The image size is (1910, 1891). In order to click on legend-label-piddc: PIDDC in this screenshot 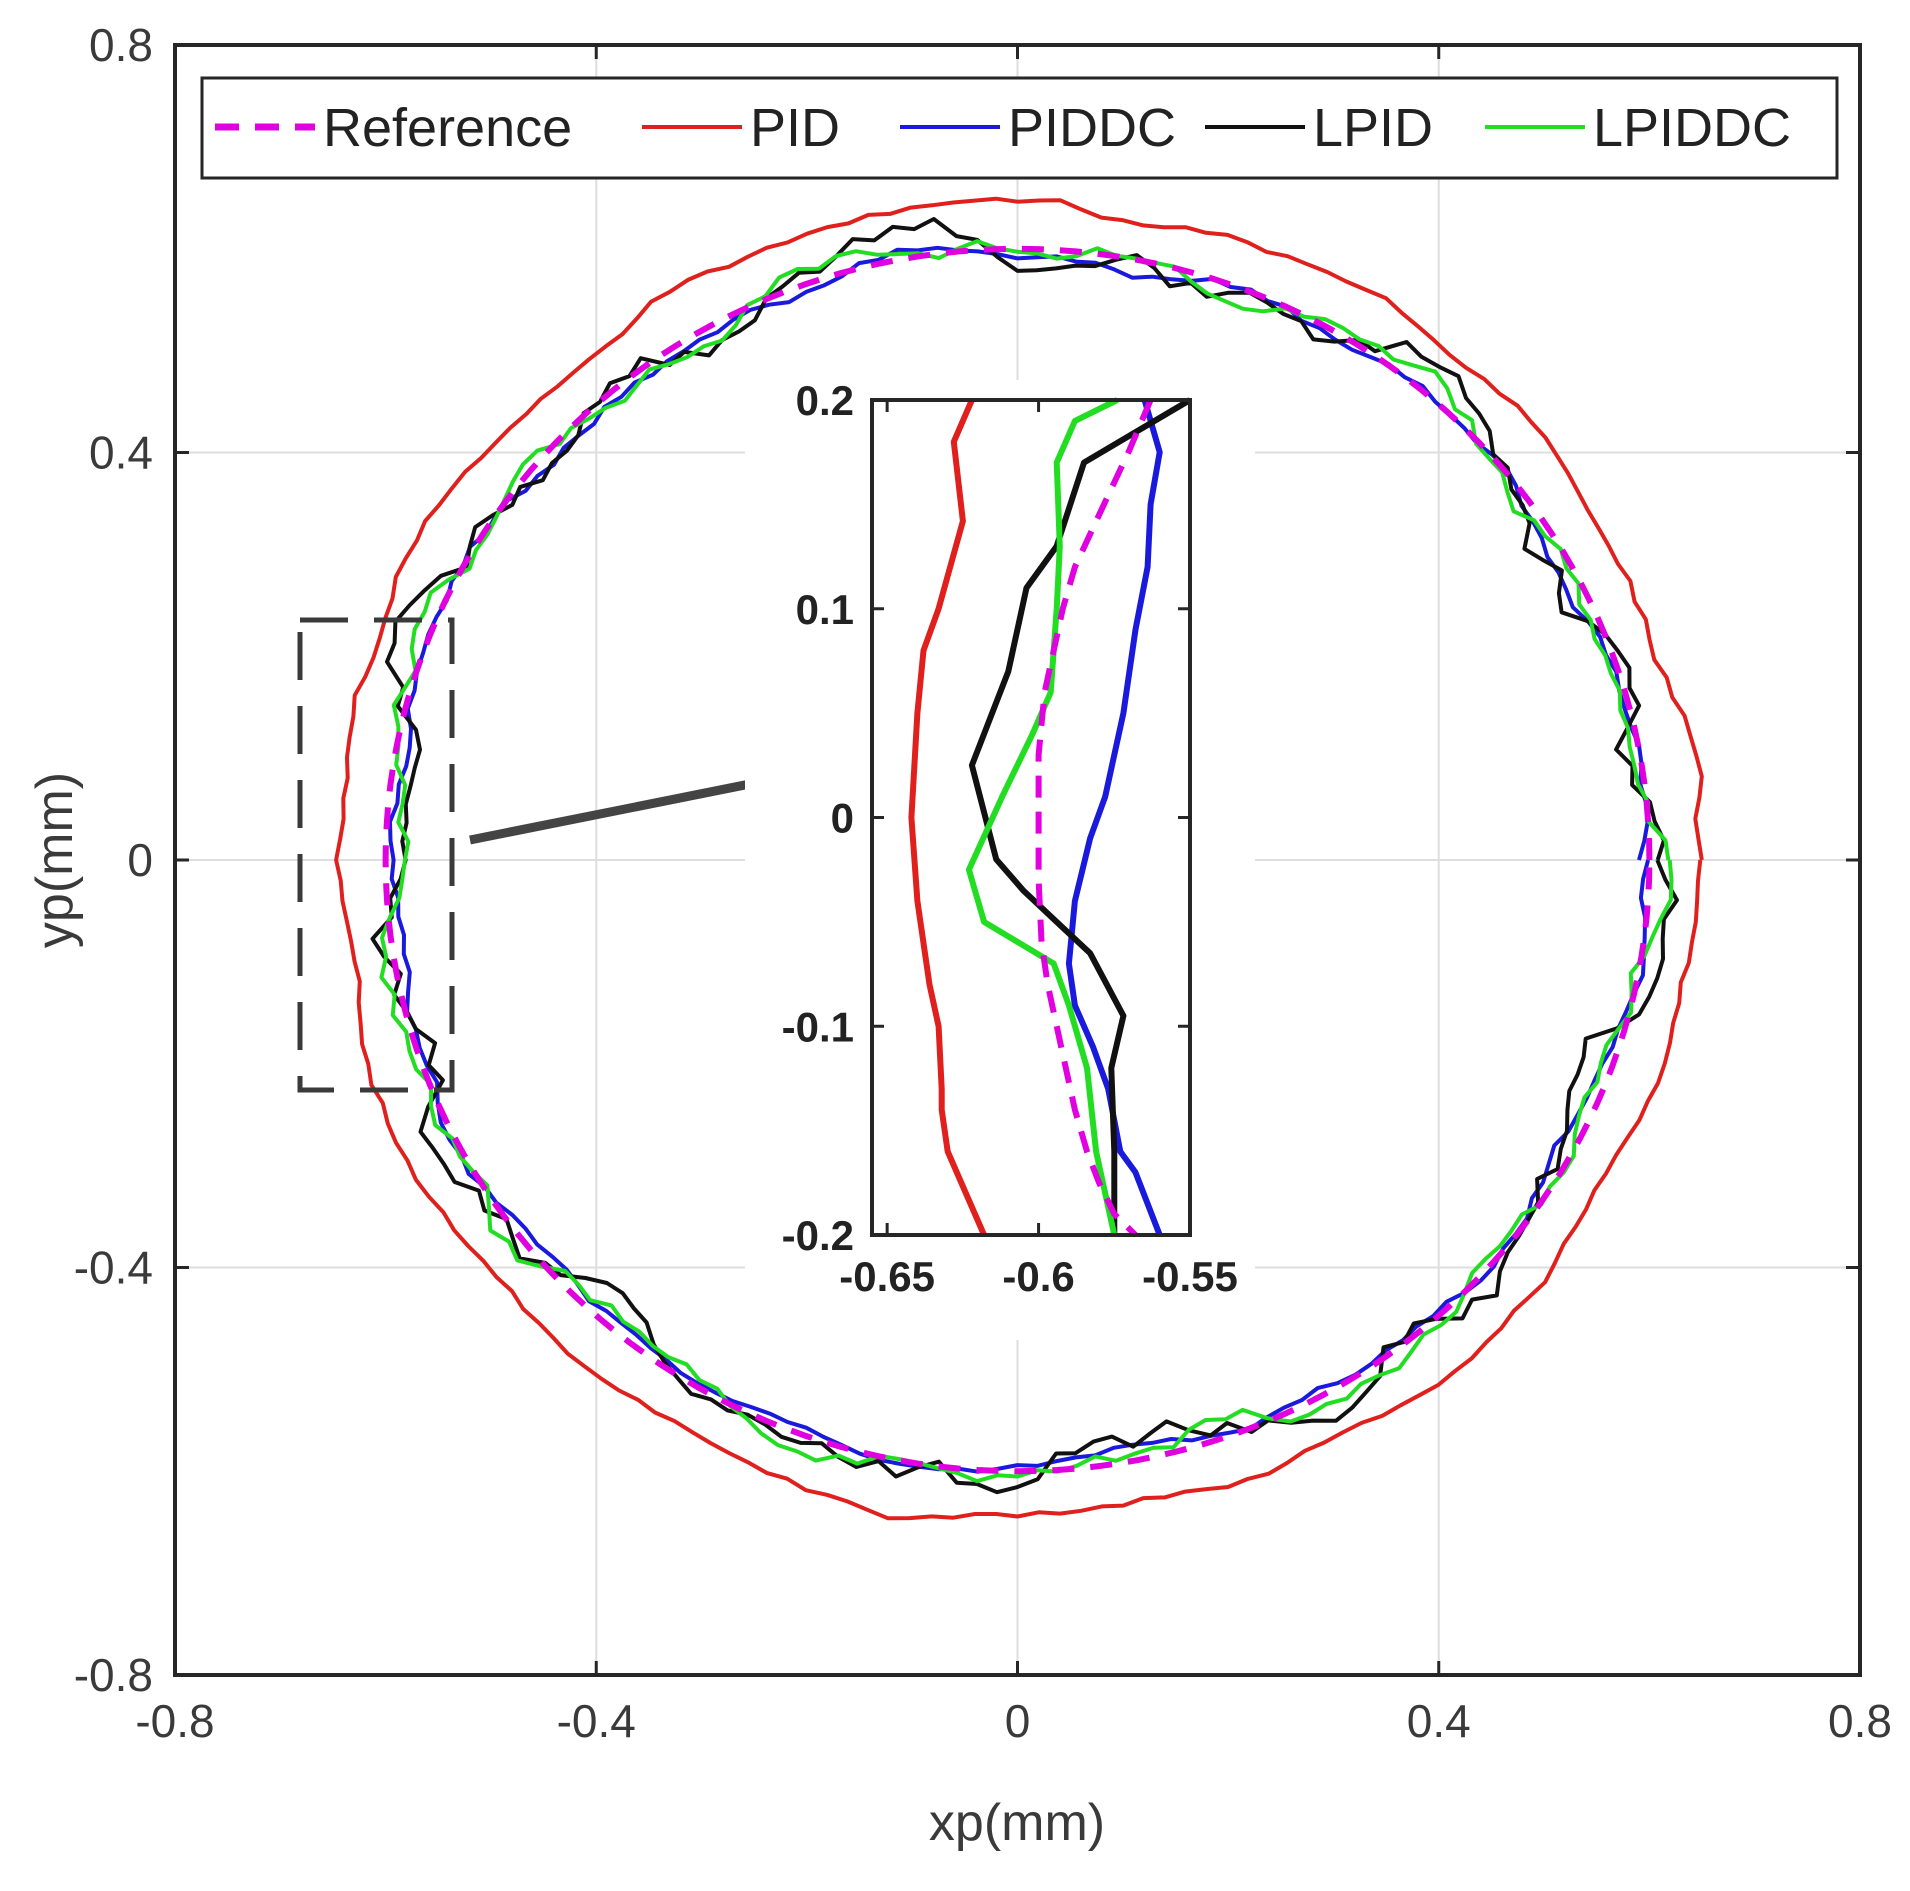, I will do `click(1092, 128)`.